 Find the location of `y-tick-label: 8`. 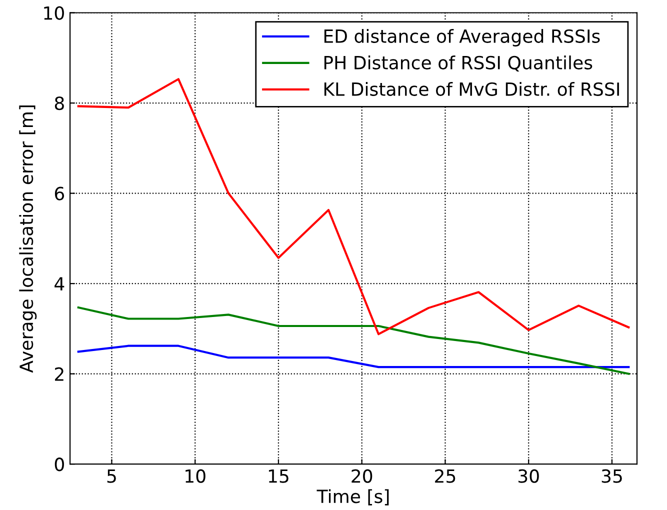

y-tick-label: 8 is located at coordinates (59, 103).